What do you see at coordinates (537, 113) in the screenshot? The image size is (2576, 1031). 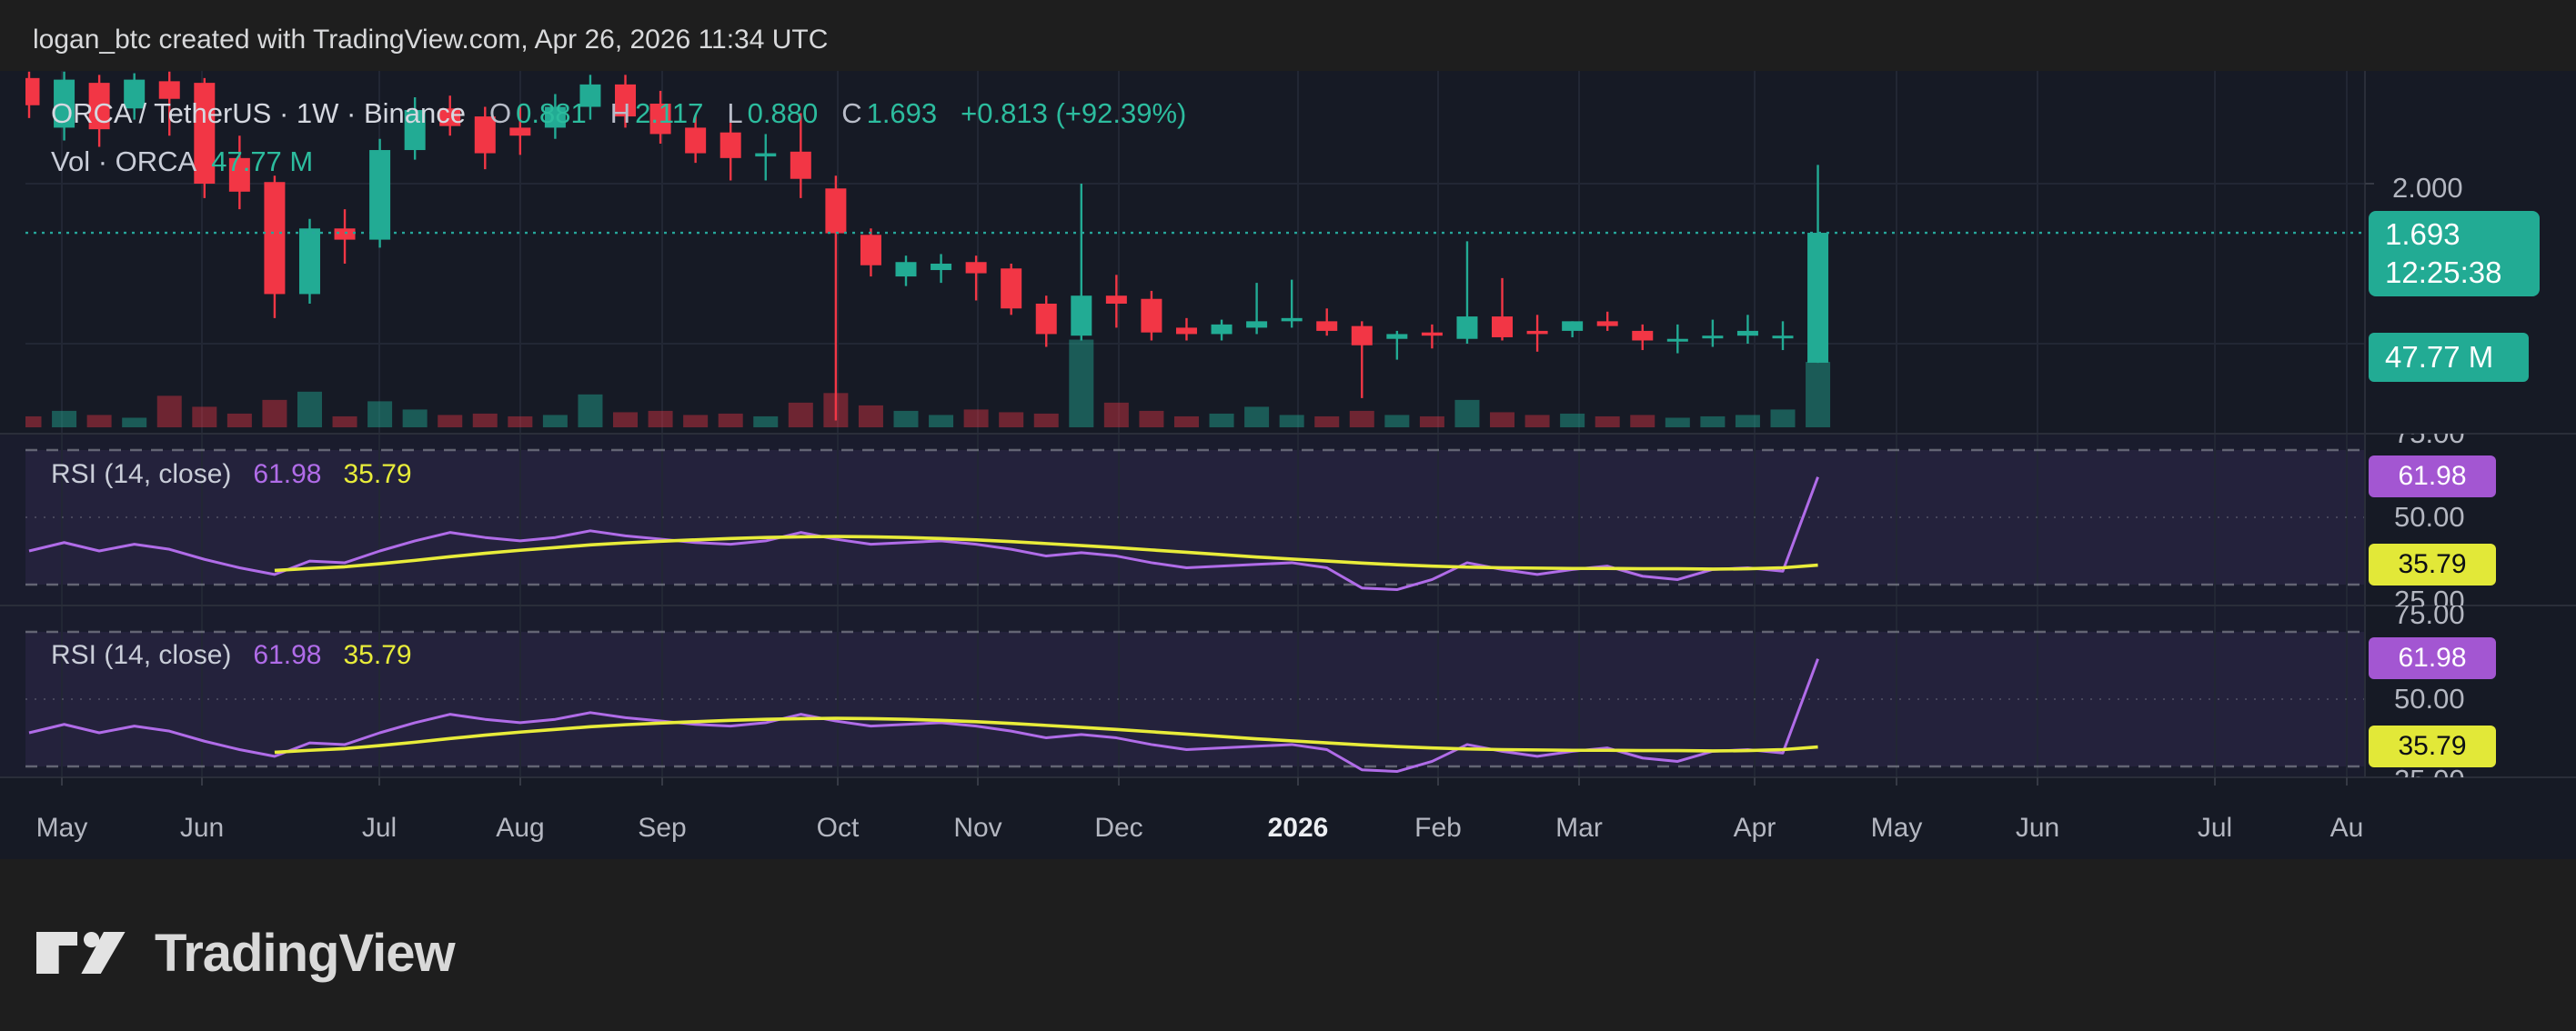 I see `ohlc-item: O 0.881` at bounding box center [537, 113].